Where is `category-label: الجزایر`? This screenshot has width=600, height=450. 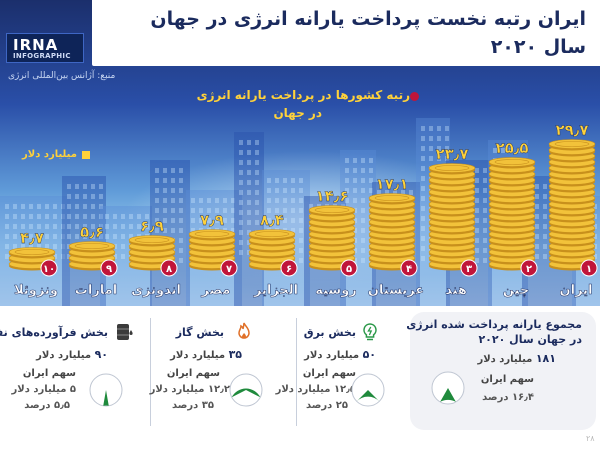
category-label: الجزایر is located at coordinates (275, 290).